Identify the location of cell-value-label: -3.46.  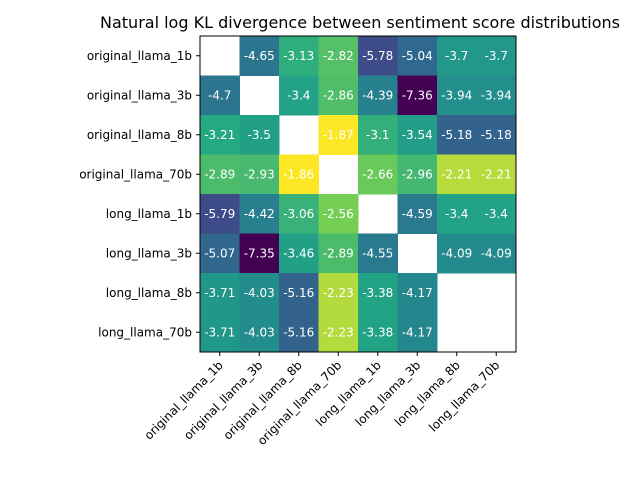
(298, 253).